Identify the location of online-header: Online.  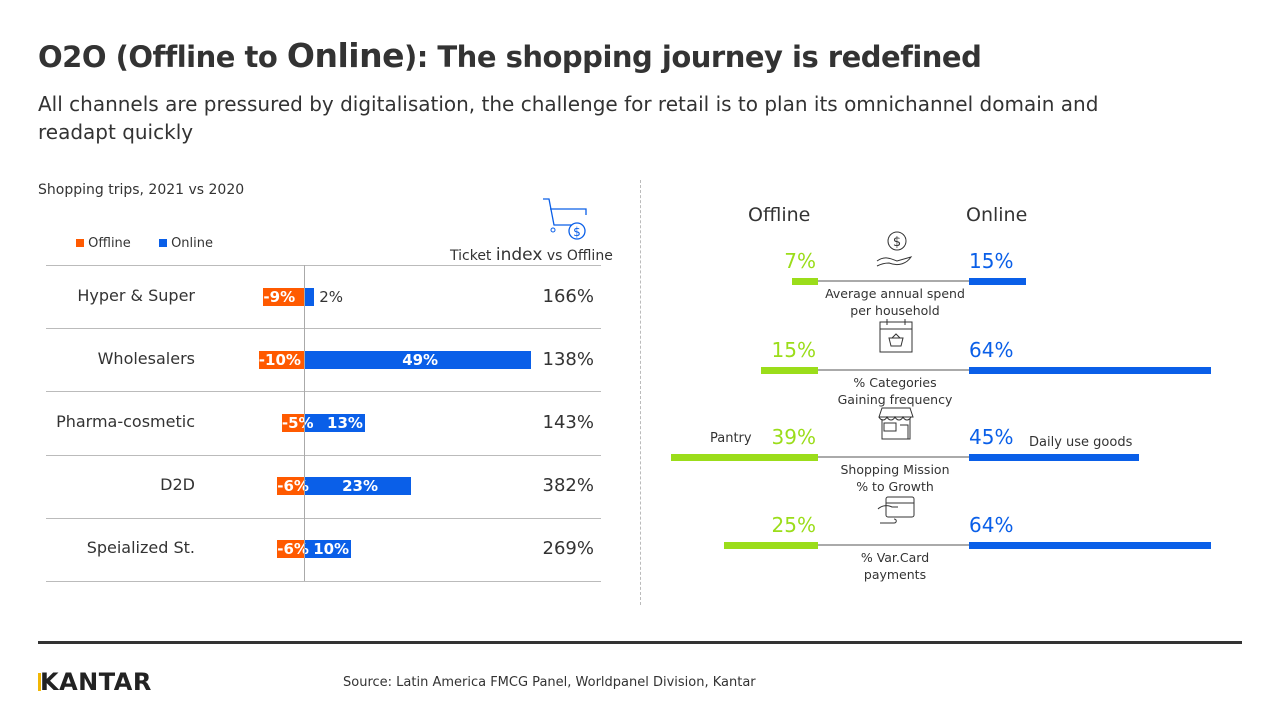
(997, 215).